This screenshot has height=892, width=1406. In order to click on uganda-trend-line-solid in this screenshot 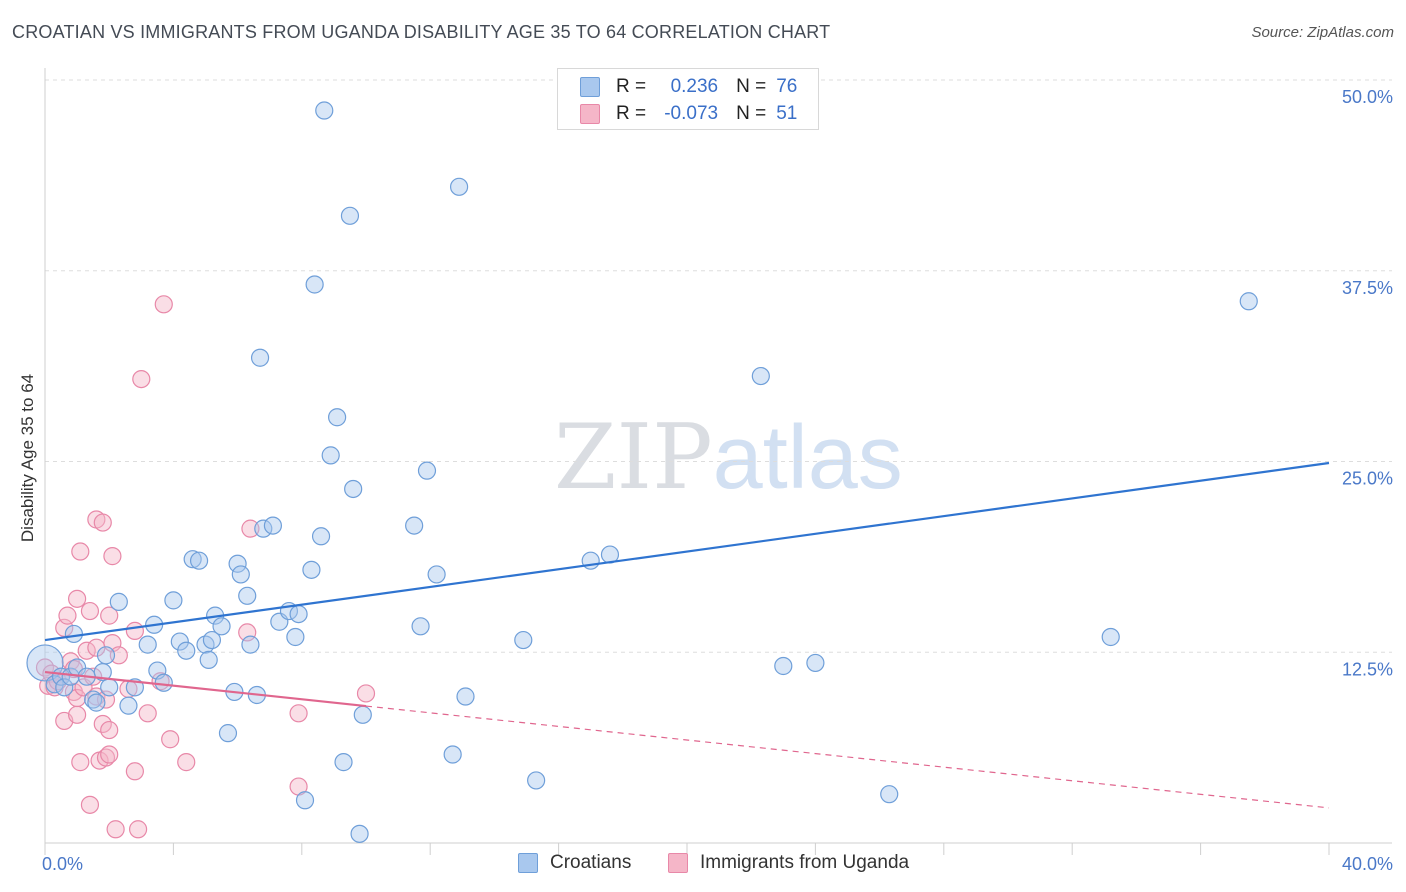, I will do `click(205, 689)`.